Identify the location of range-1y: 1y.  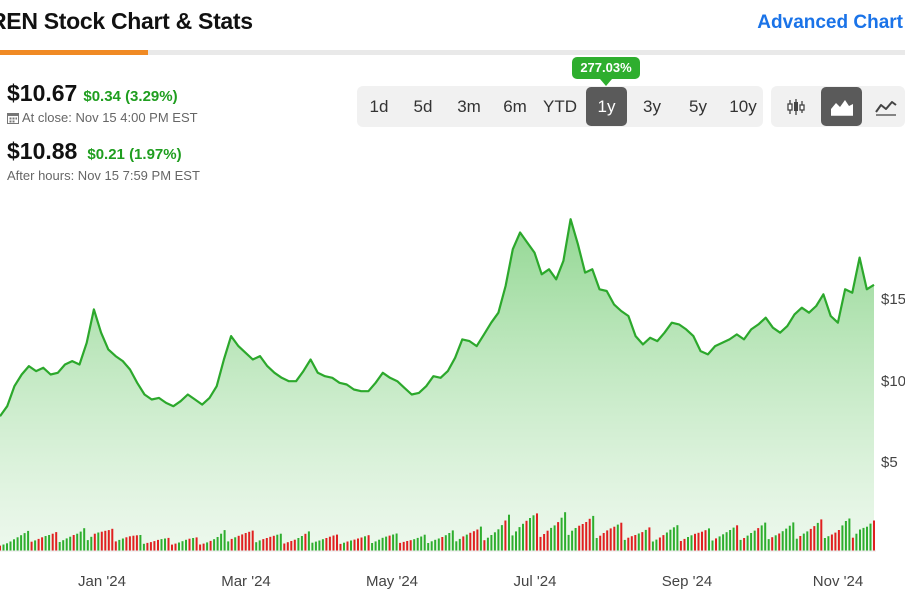
(606, 106).